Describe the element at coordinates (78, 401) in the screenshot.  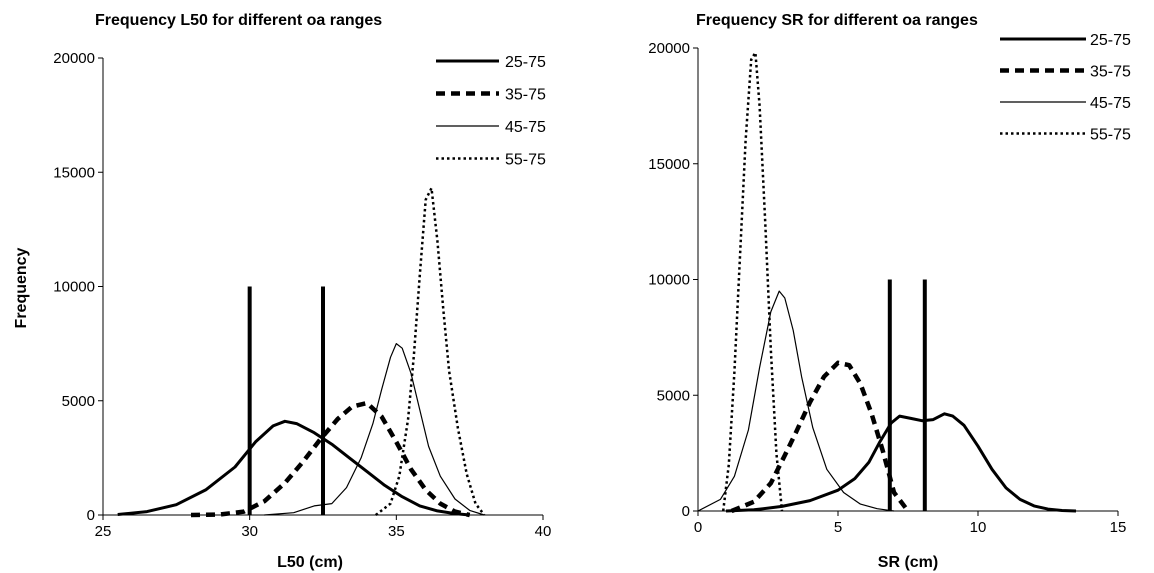
I see `chart-l50-y-tick-label: 5000` at that location.